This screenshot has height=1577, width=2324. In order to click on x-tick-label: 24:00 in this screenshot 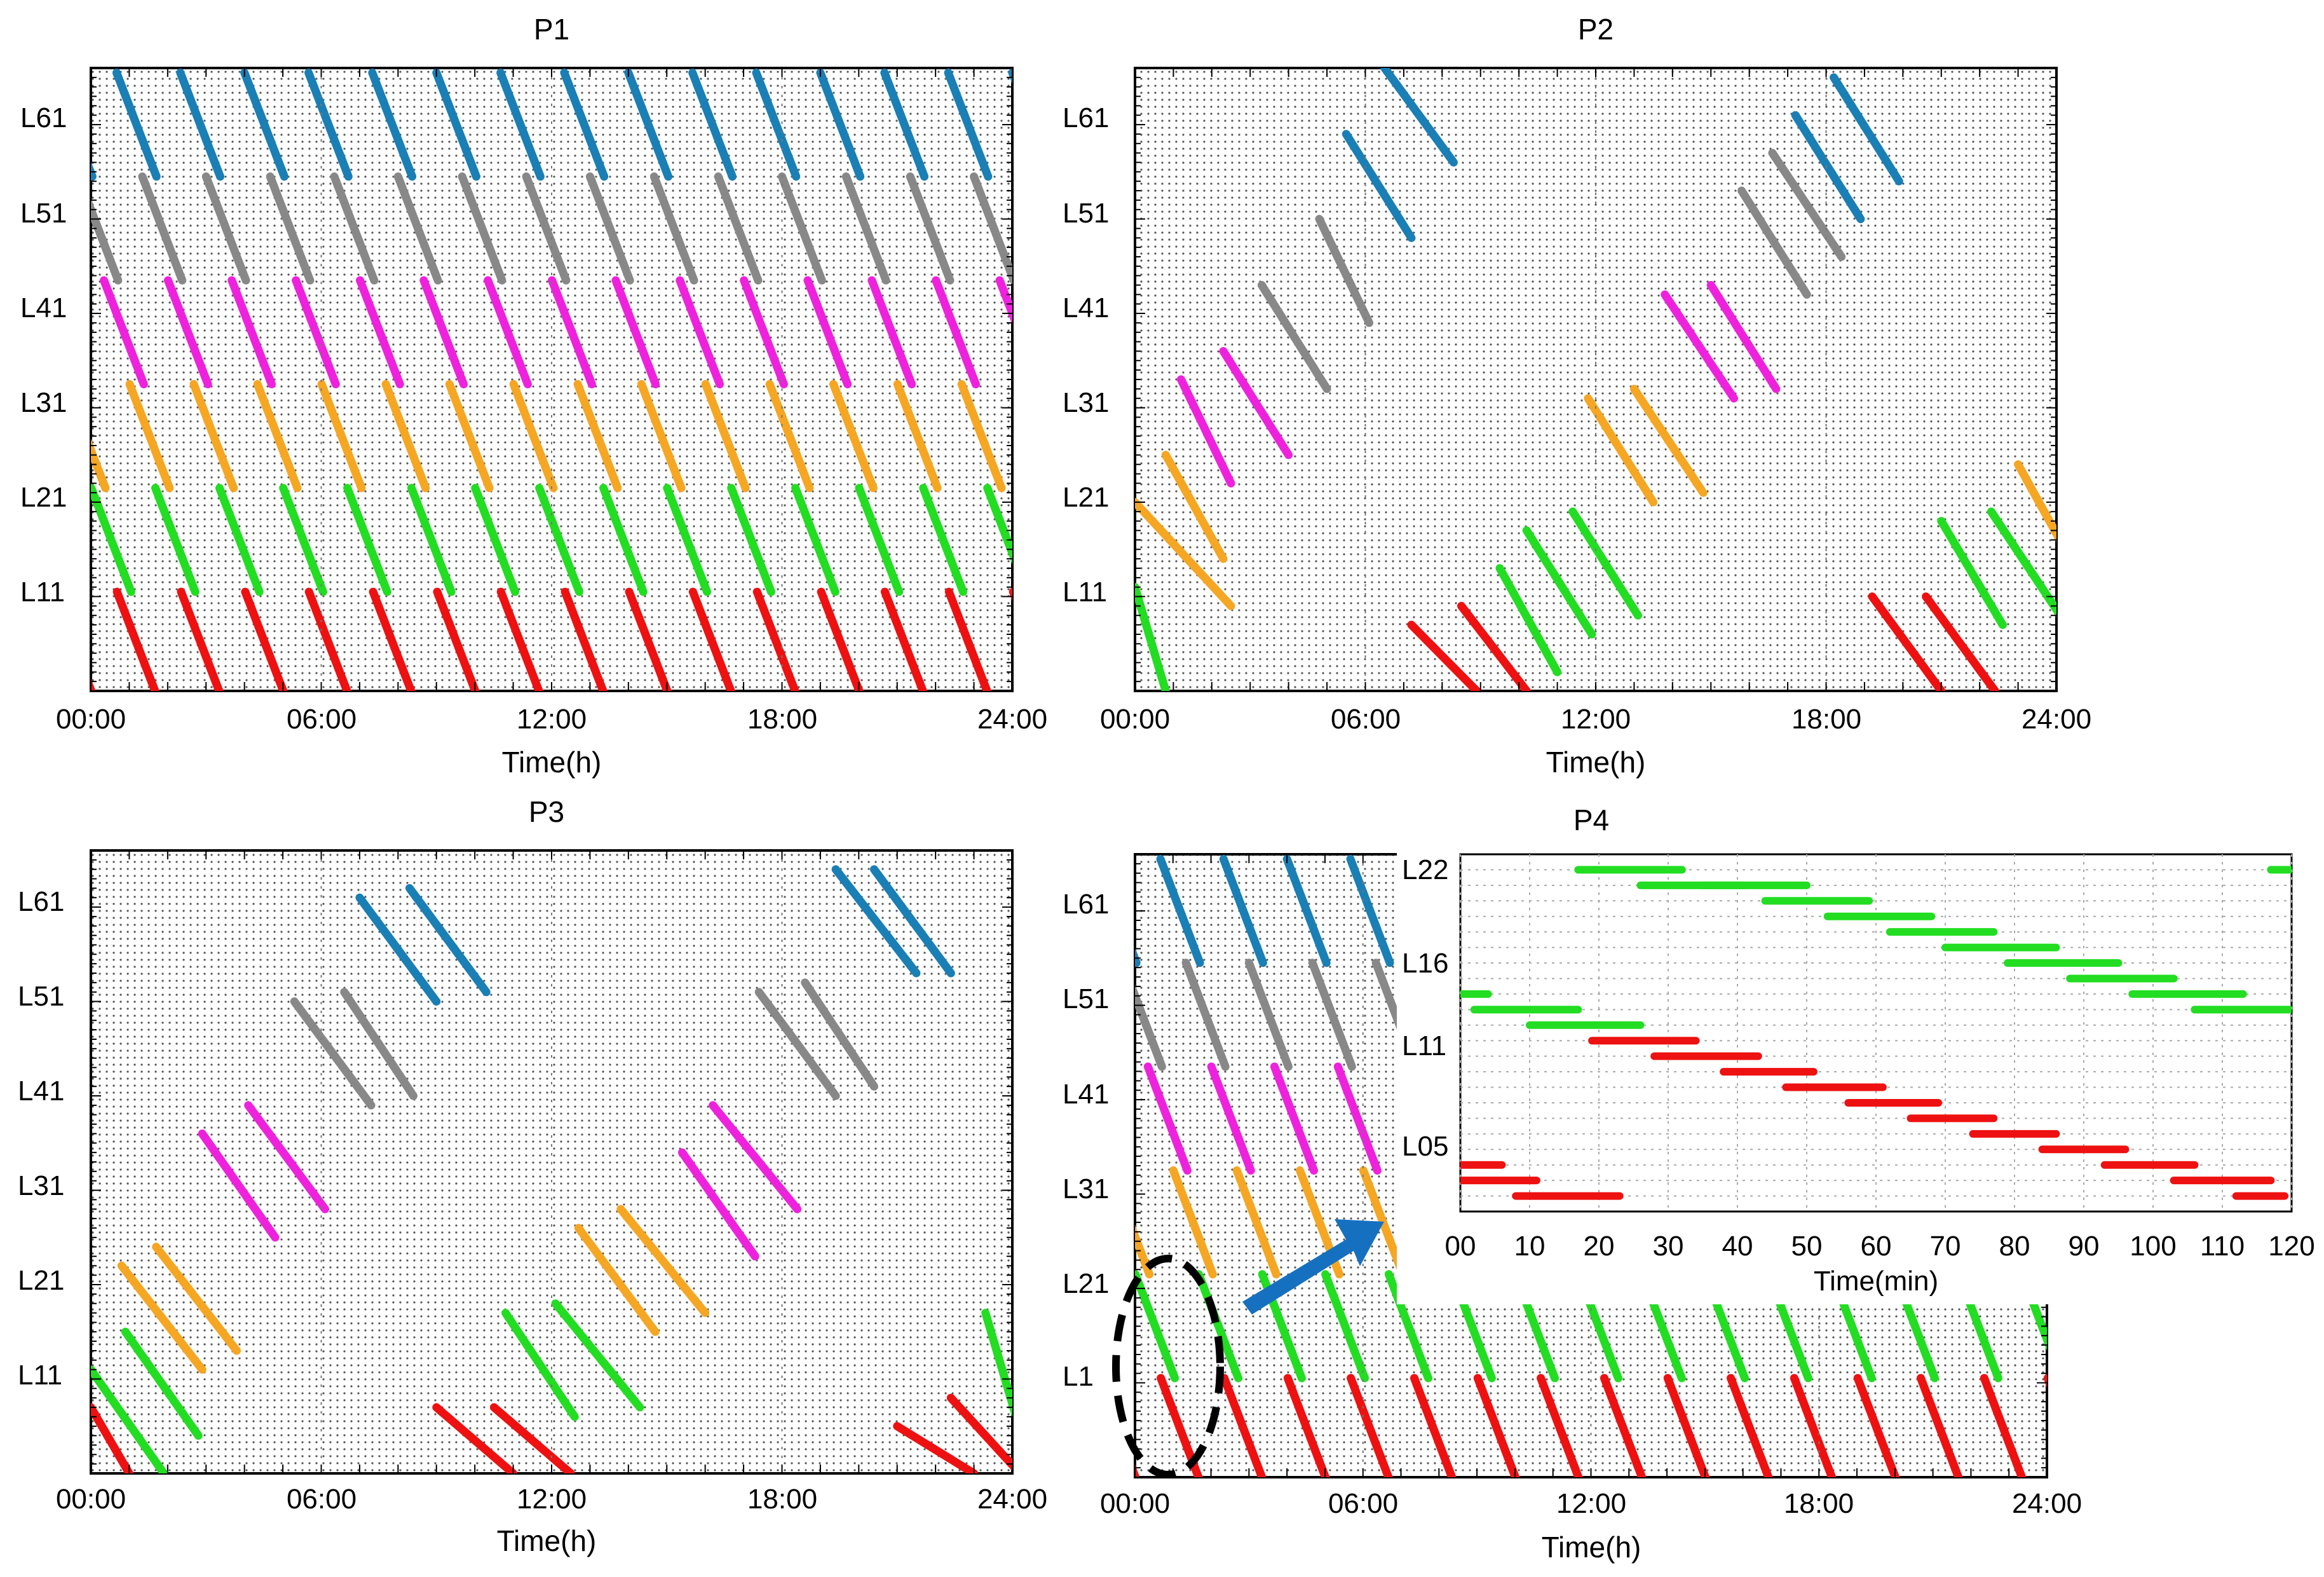, I will do `click(1012, 719)`.